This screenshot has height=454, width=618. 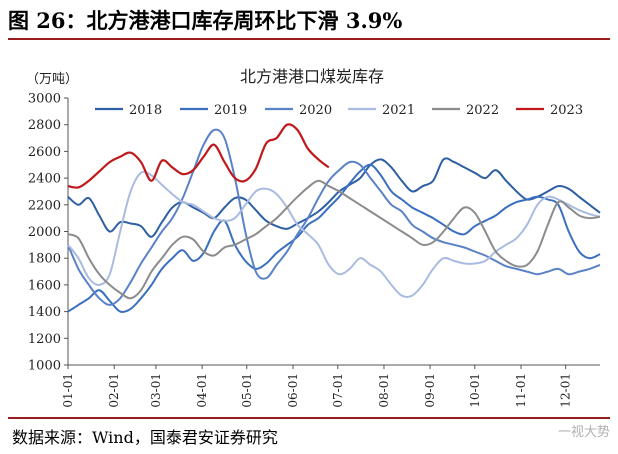 I want to click on y-tick-label: 2400, so click(x=44, y=179).